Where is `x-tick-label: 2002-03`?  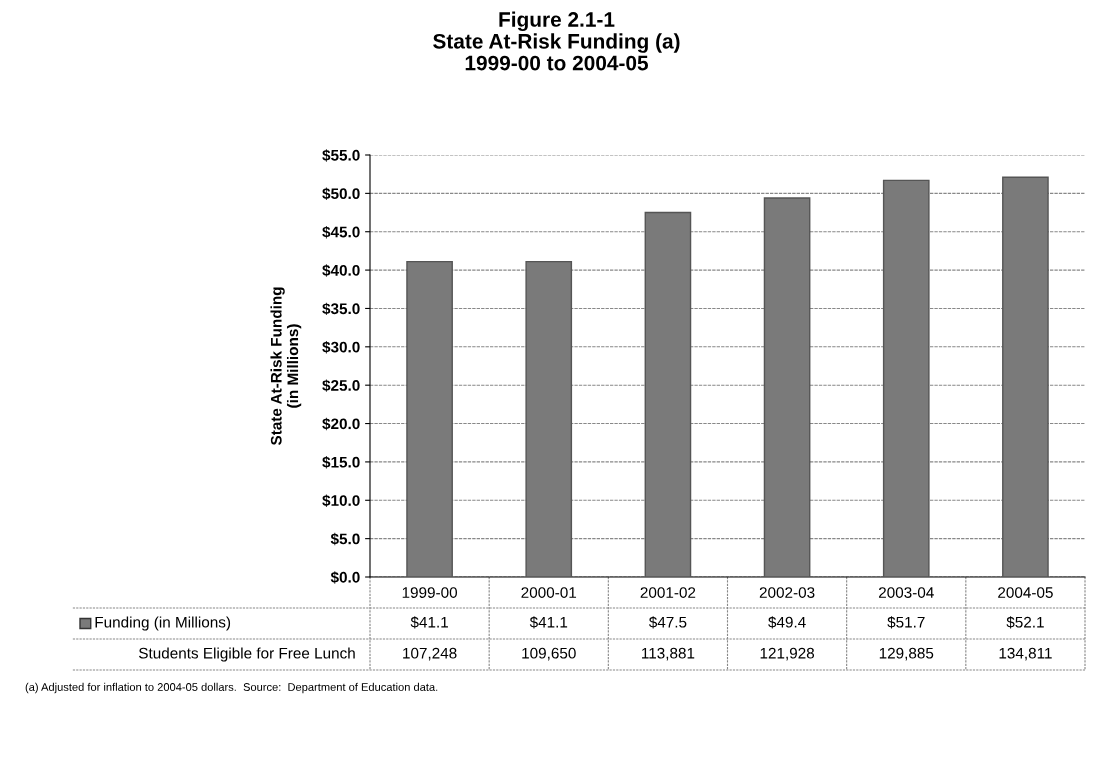
x-tick-label: 2002-03 is located at coordinates (787, 592).